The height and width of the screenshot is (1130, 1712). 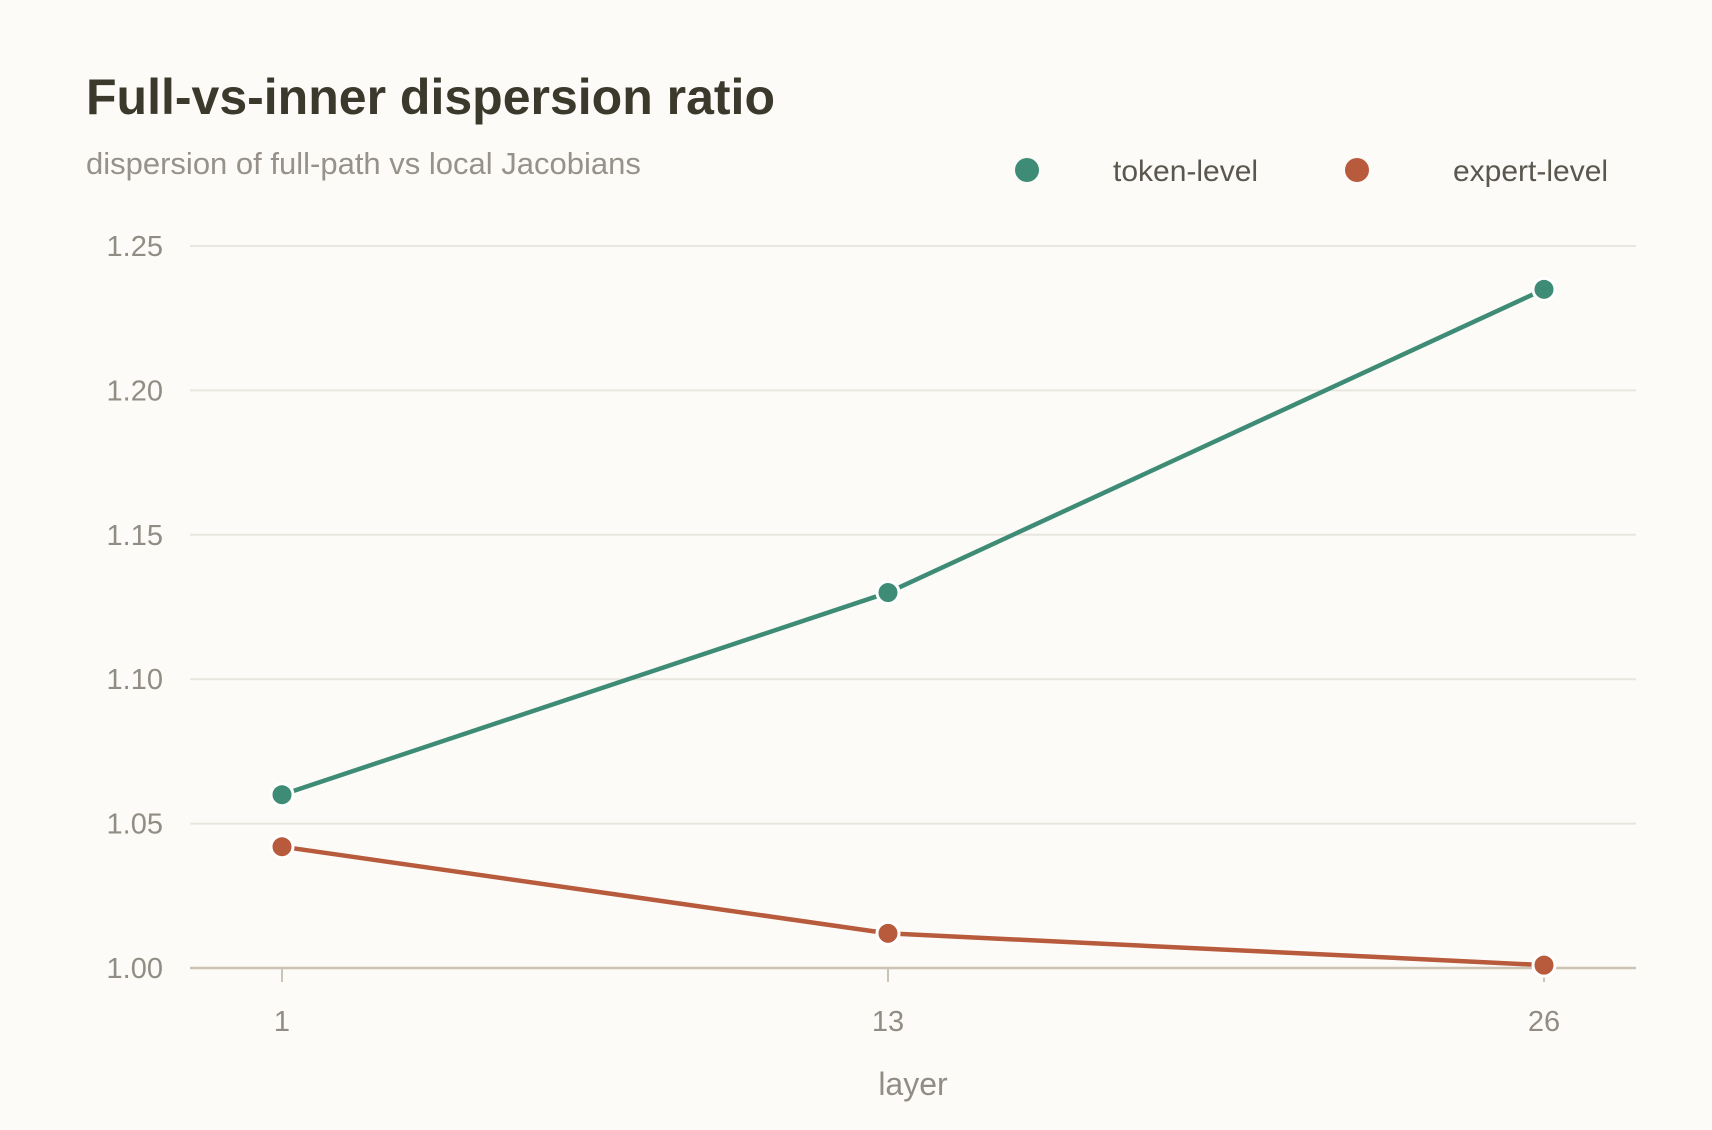 I want to click on y-tick-label: 1.10, so click(x=135, y=680).